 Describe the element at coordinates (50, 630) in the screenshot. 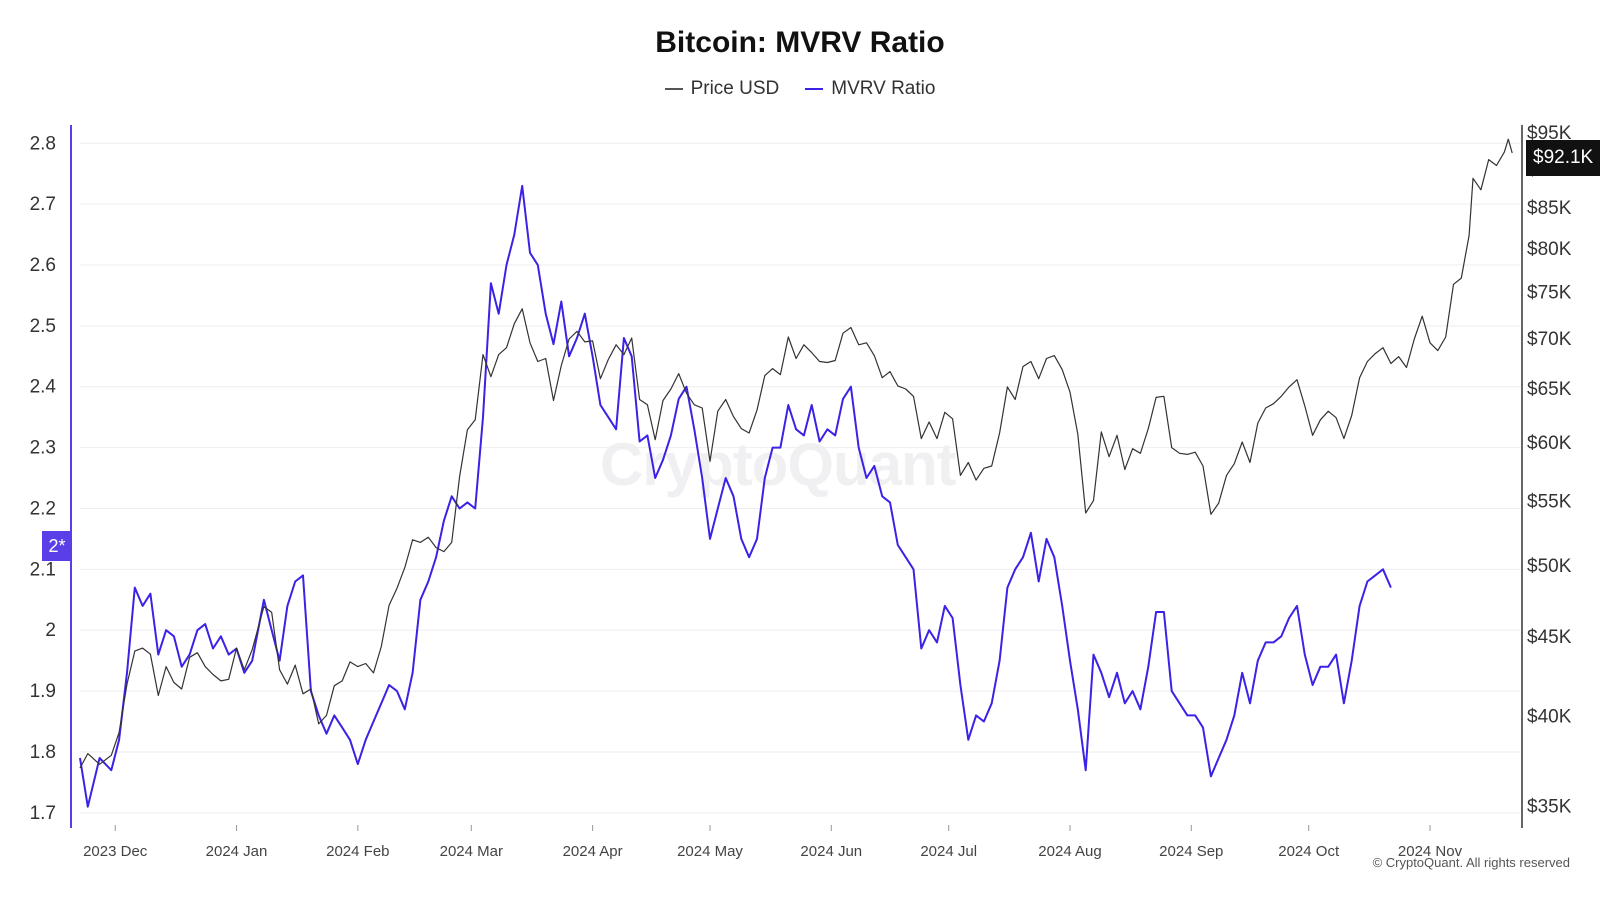

I see `left-tick-label: 2` at that location.